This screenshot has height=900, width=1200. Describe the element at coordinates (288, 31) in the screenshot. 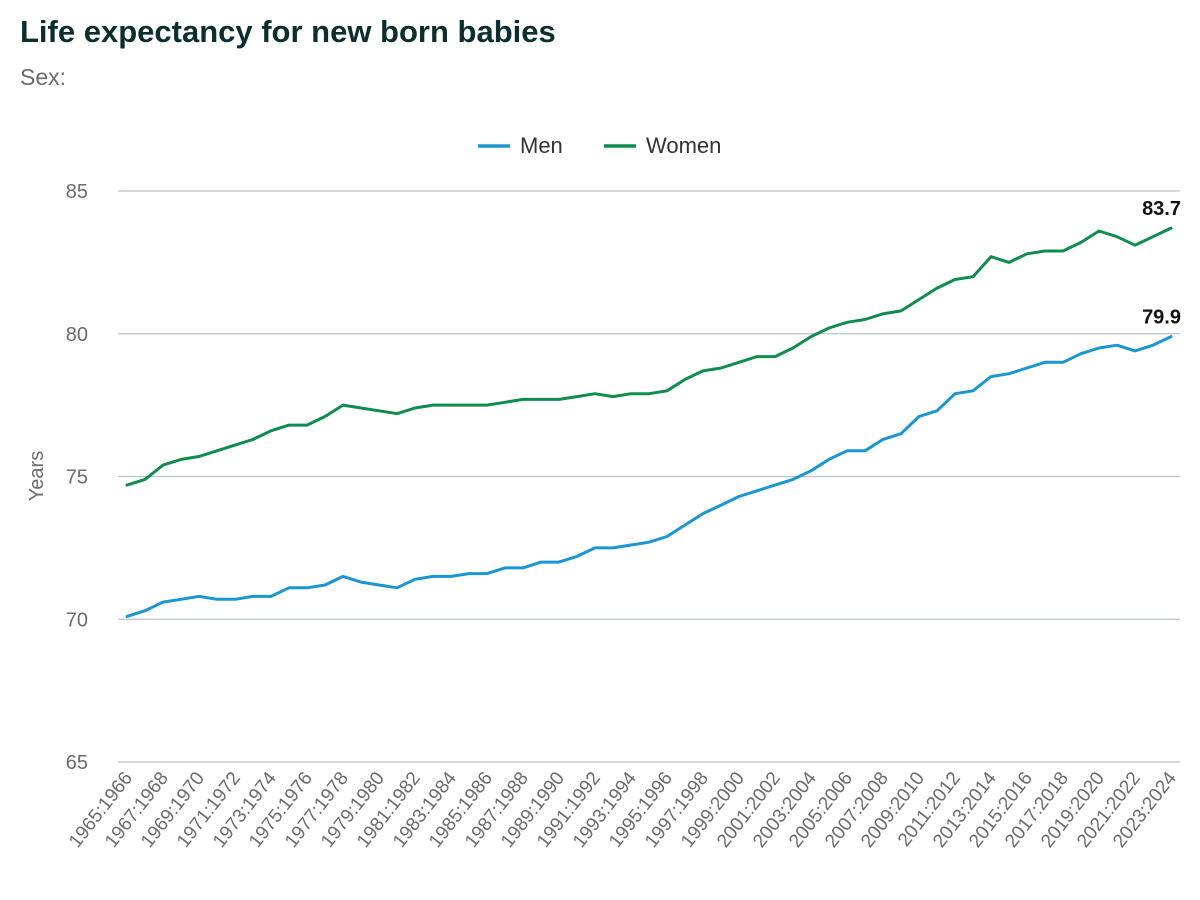

I see `chart-title: Life expectancy for new born babies` at that location.